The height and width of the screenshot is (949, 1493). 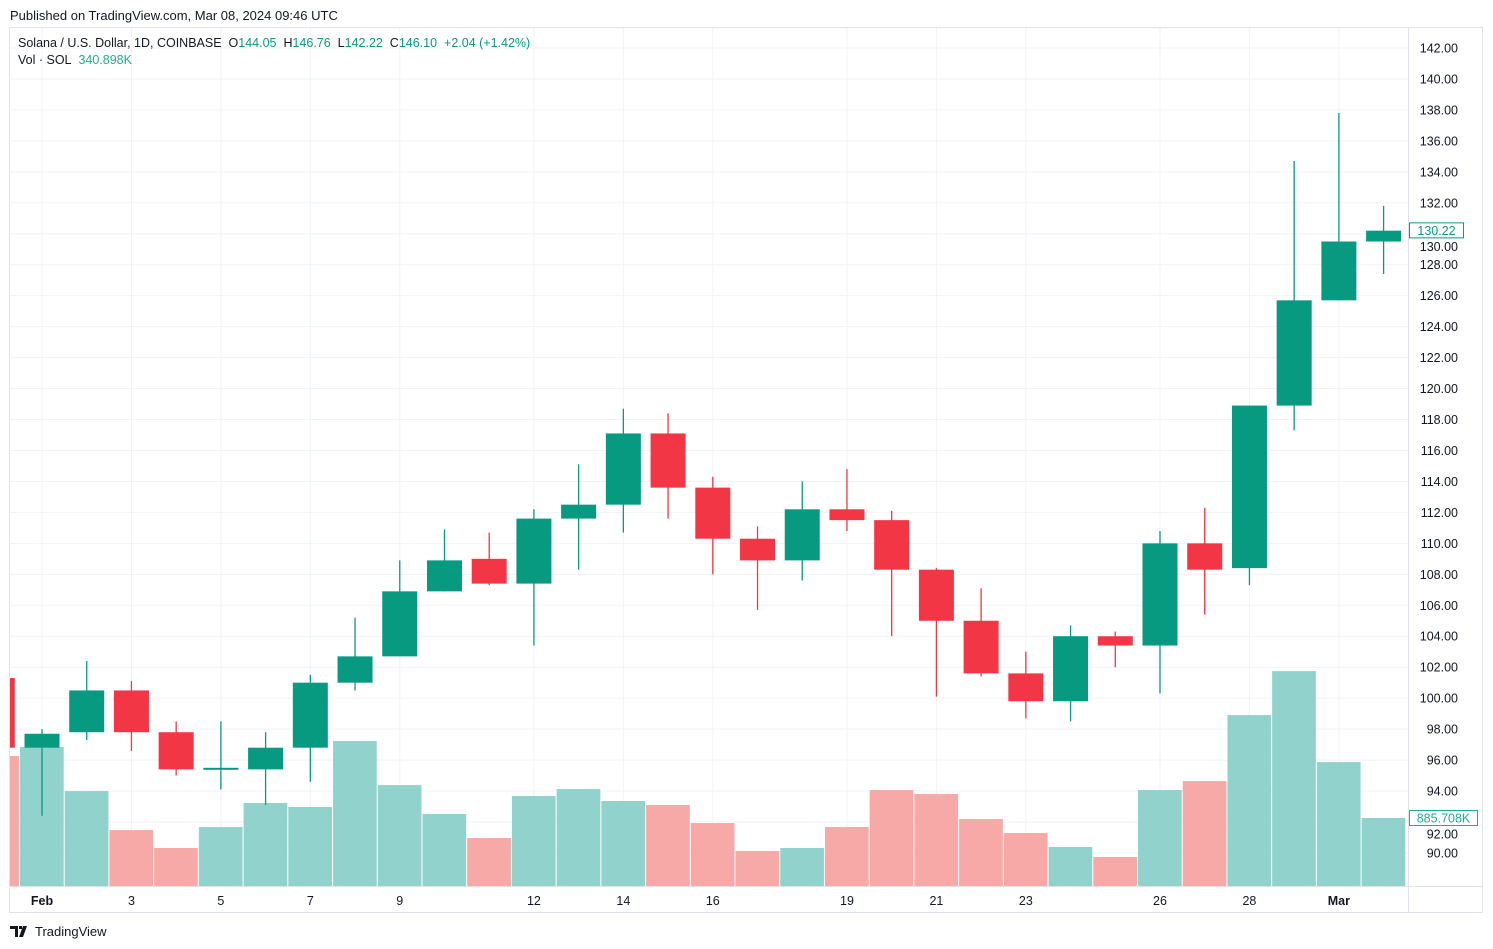 What do you see at coordinates (233, 43) in the screenshot?
I see `open-label: O` at bounding box center [233, 43].